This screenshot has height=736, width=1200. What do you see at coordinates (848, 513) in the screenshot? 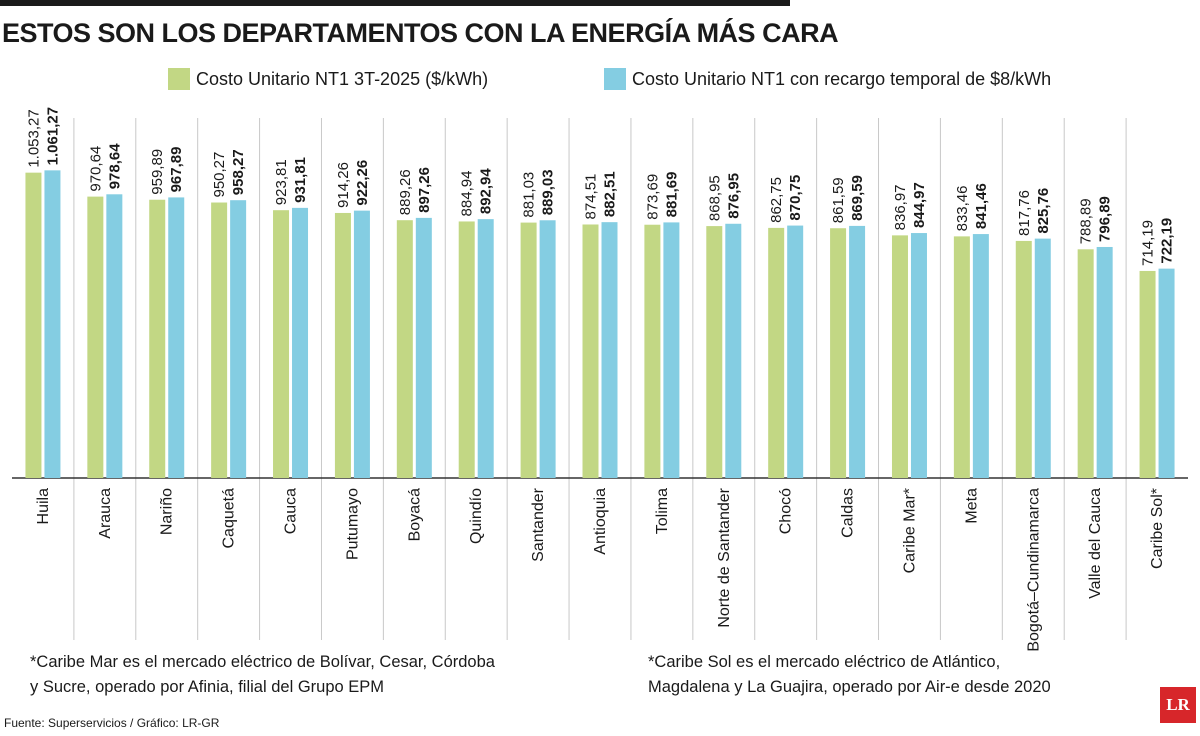
I see `category-label: Caldas` at bounding box center [848, 513].